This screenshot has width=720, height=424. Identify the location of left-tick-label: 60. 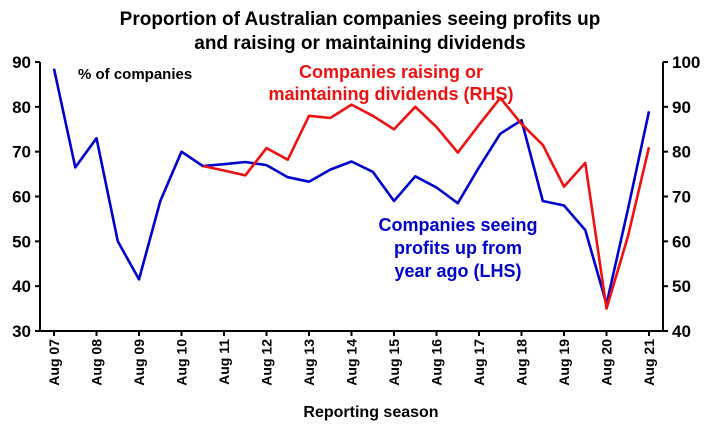
(21, 197).